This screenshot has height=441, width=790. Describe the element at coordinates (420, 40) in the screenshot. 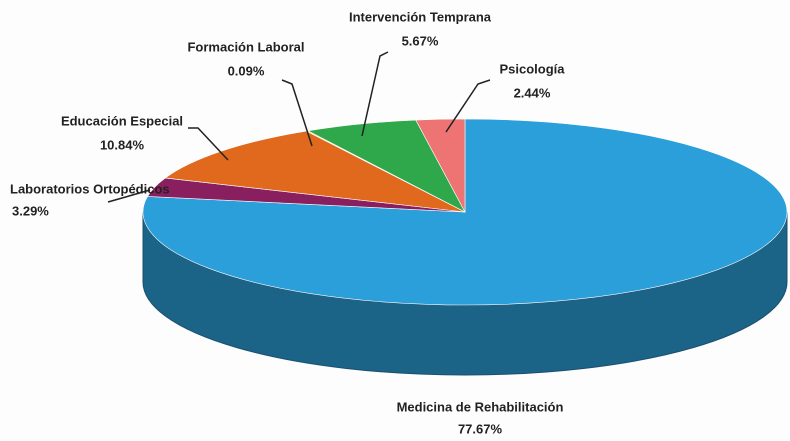

I see `value-label: 5.67%` at that location.